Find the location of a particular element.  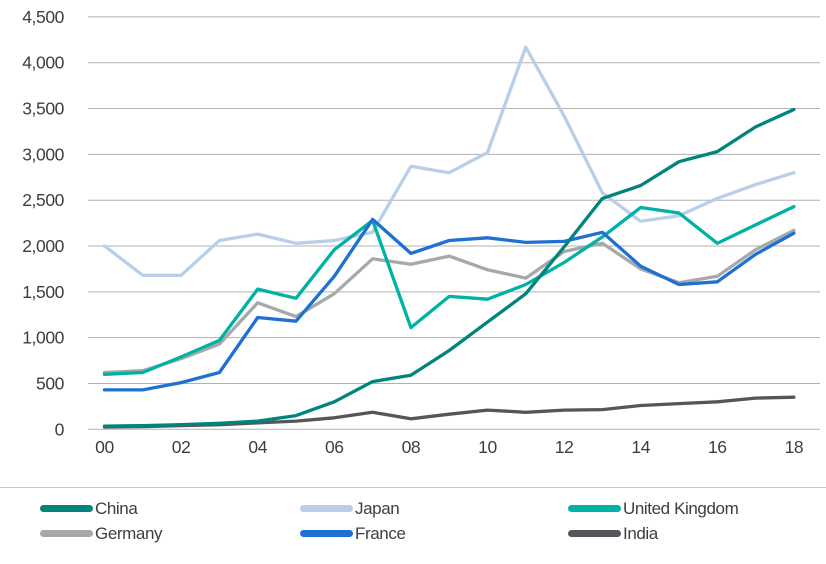

y-axis-label: 2,500 is located at coordinates (43, 200).